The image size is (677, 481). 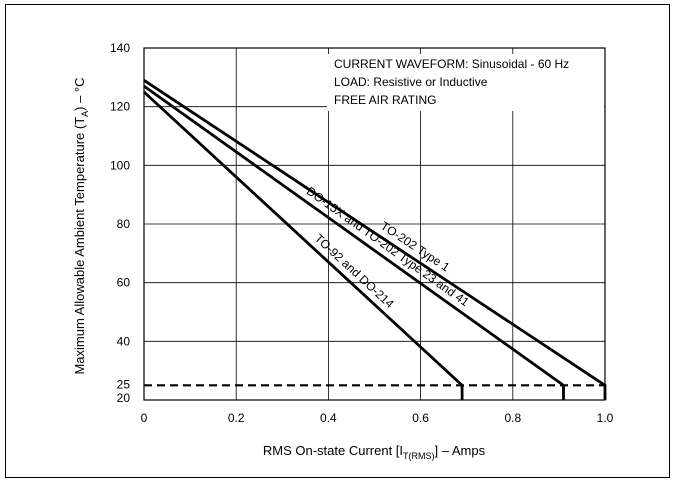 I want to click on y-tick-label: 80, so click(x=124, y=224).